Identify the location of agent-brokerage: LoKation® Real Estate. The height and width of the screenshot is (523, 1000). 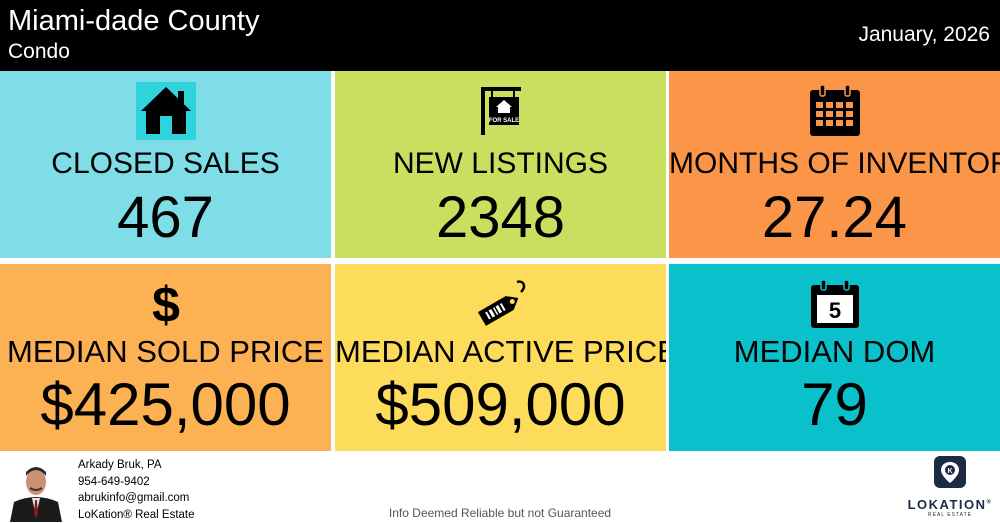
(136, 514).